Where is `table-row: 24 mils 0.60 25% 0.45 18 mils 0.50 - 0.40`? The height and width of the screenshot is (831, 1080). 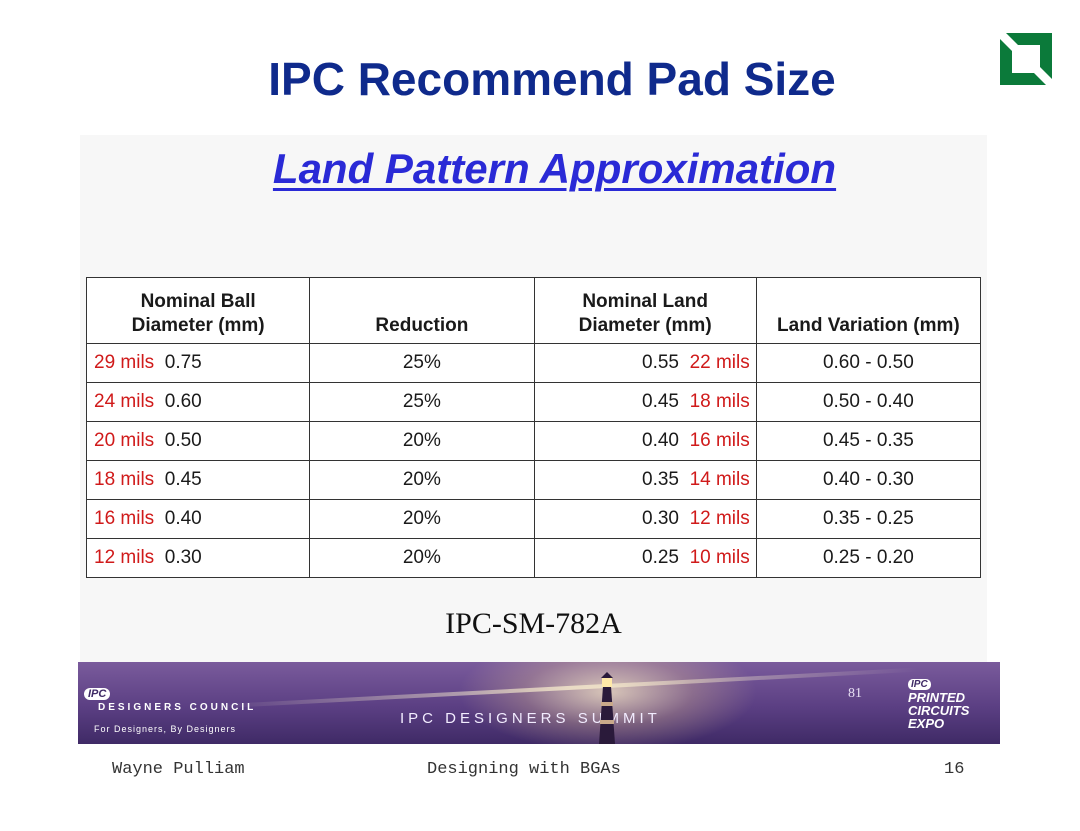 table-row: 24 mils 0.60 25% 0.45 18 mils 0.50 - 0.40 is located at coordinates (533, 402).